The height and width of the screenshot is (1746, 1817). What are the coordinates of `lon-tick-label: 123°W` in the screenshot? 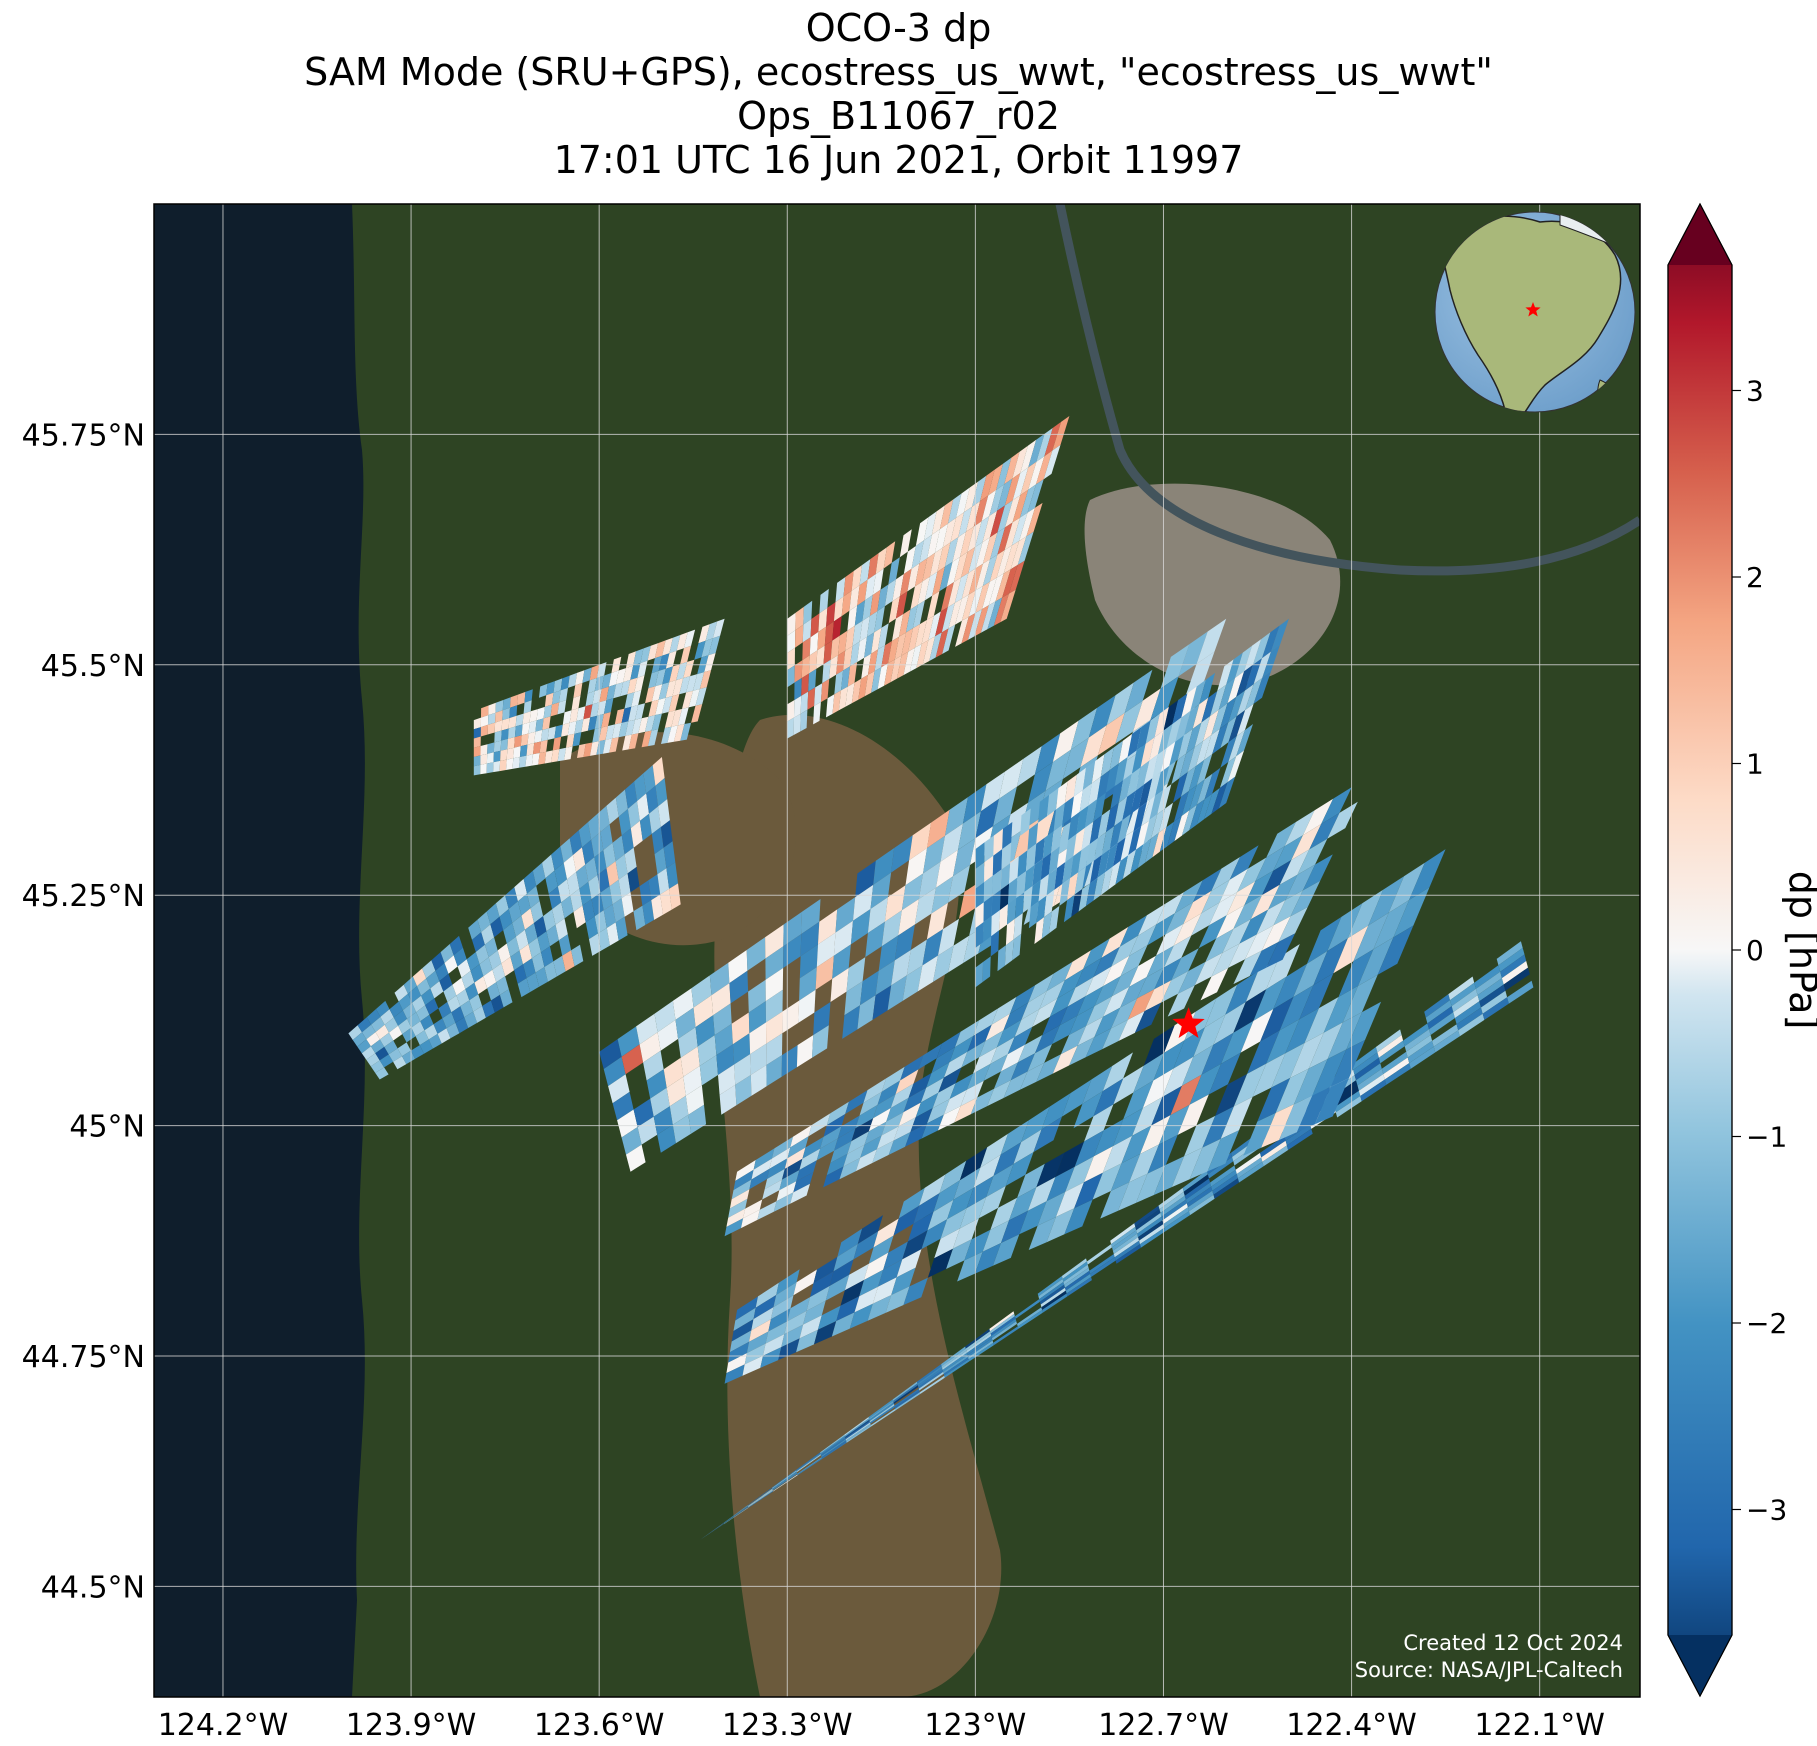 It's located at (975, 1725).